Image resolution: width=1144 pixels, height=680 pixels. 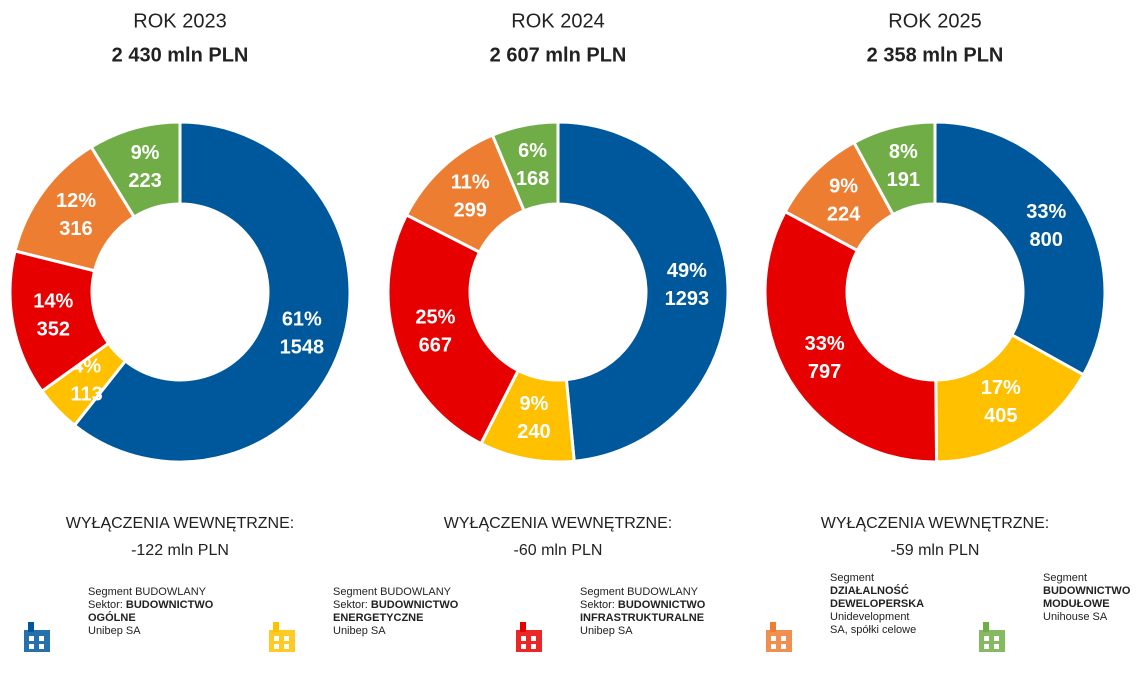 I want to click on legend-span: Unidevelopment SA, spółki celowe, so click(x=873, y=623).